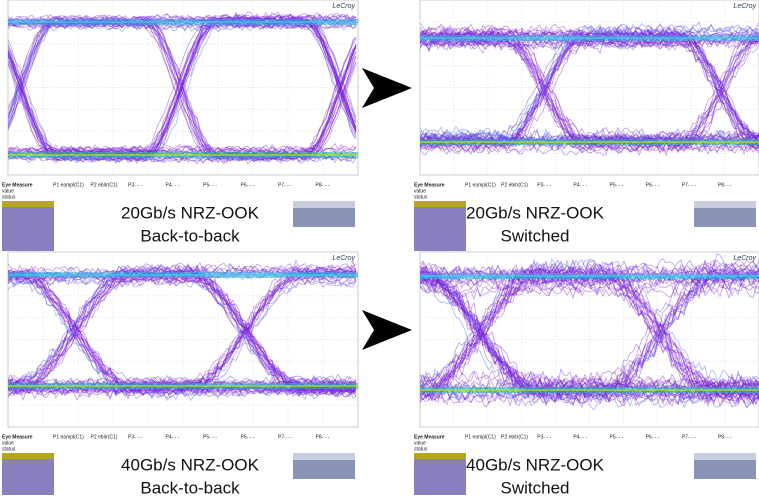 This screenshot has height=500, width=759. What do you see at coordinates (190, 486) in the screenshot?
I see `caption: Back-to-back` at bounding box center [190, 486].